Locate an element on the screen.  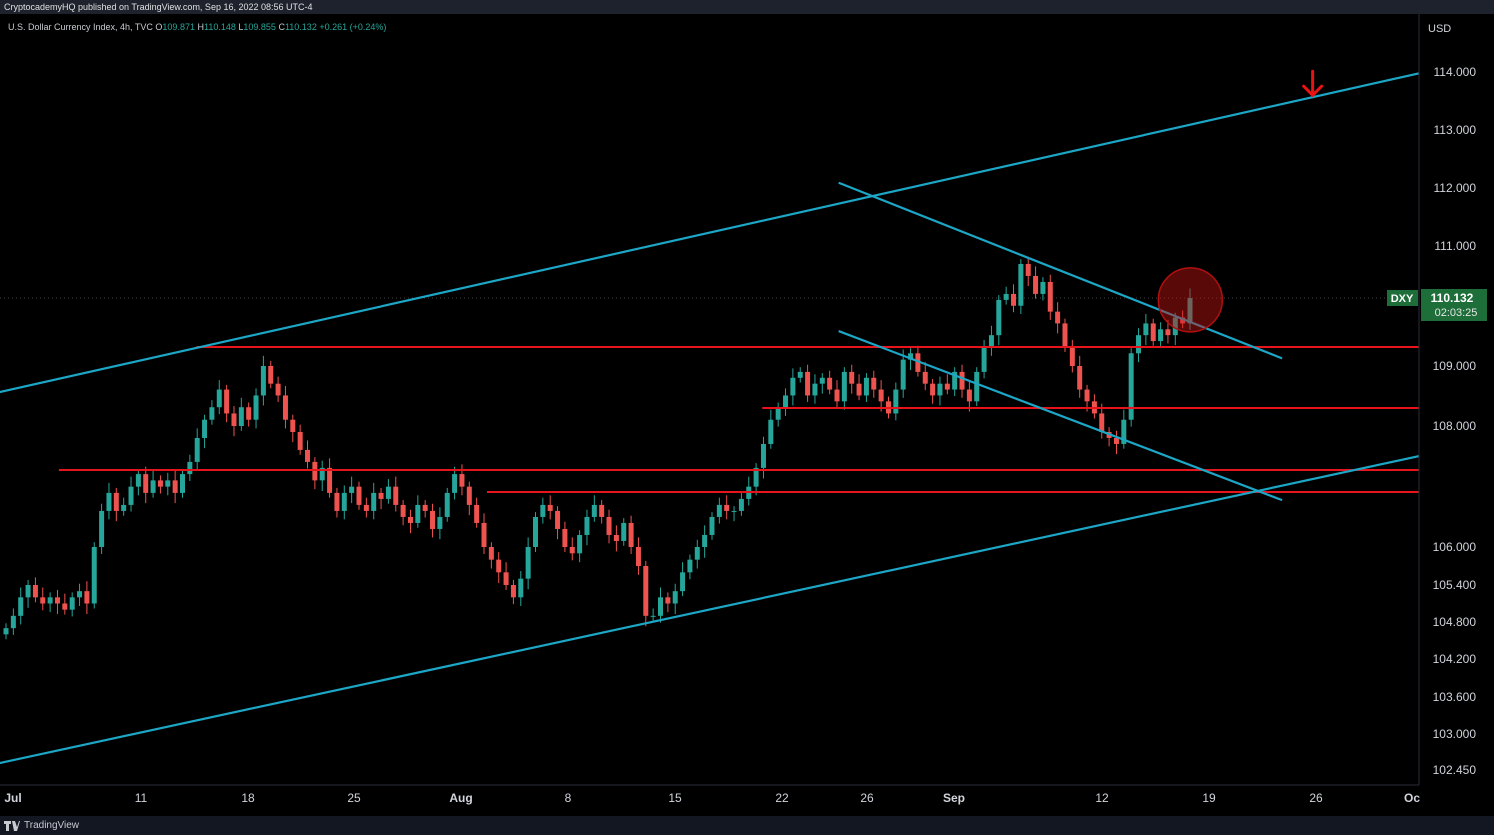
time-tick-label: 8 is located at coordinates (568, 798).